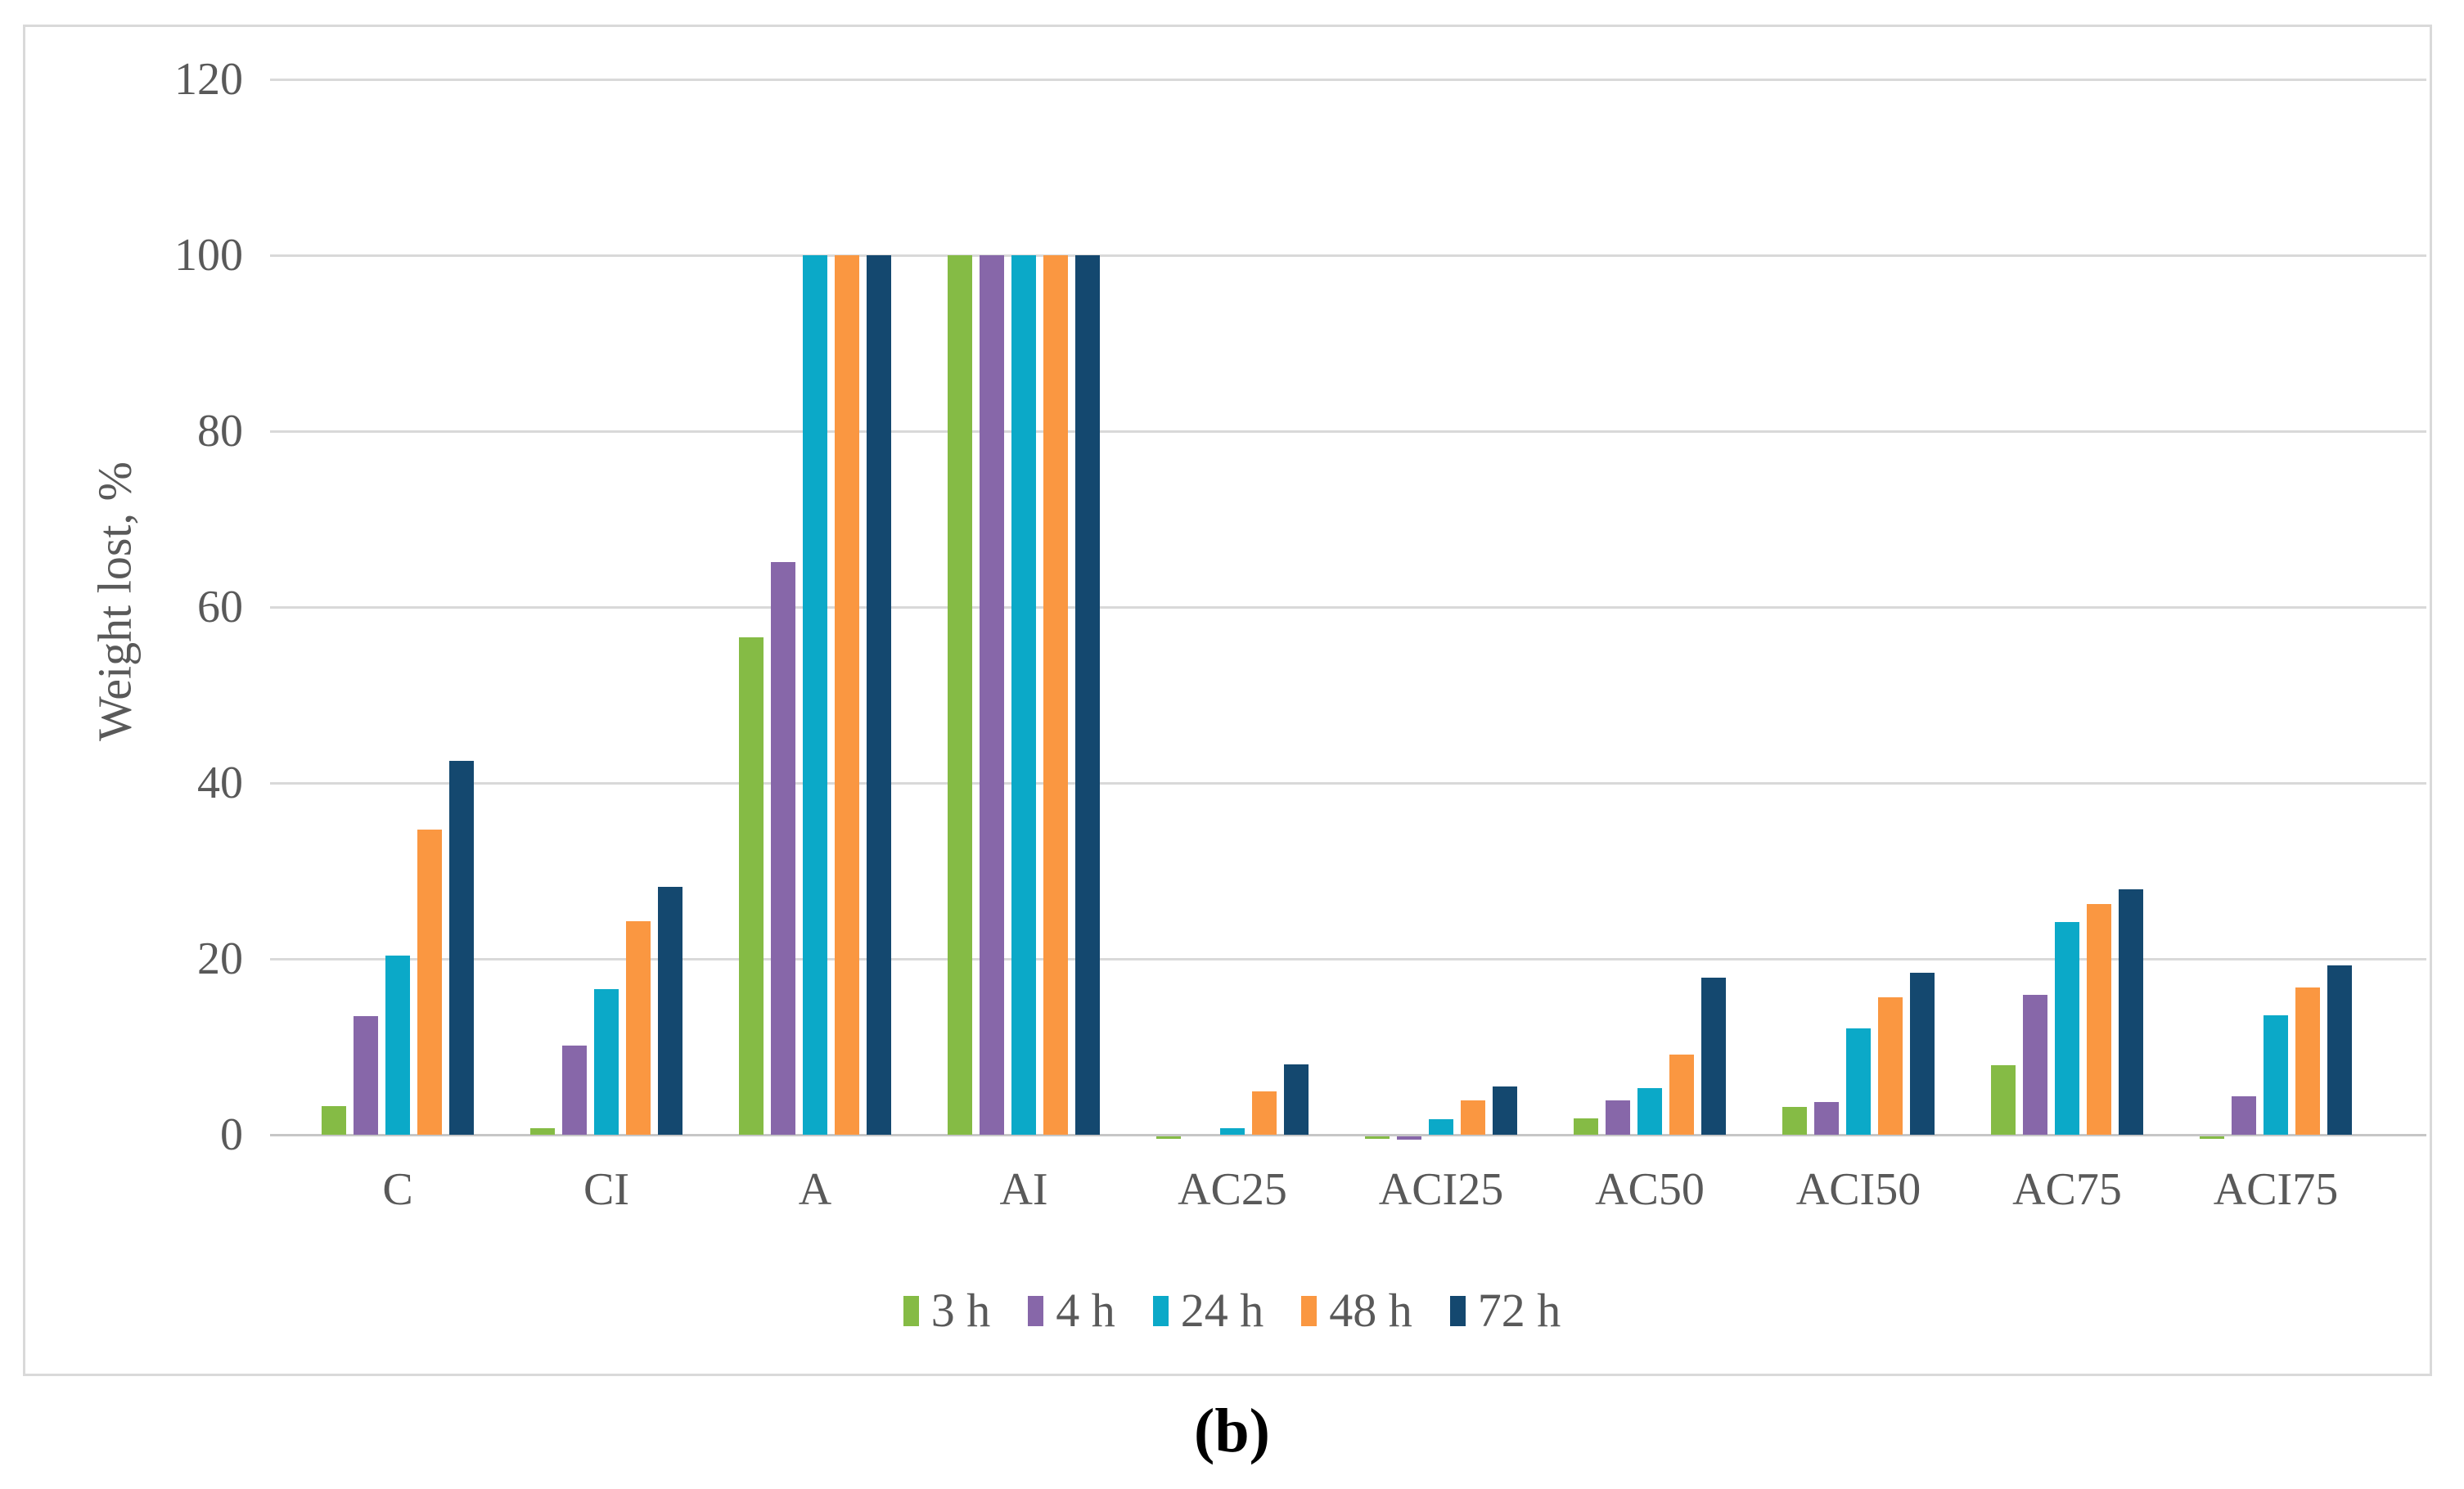 The width and height of the screenshot is (2464, 1489). What do you see at coordinates (2307, 1061) in the screenshot?
I see `bar-ACI75-48h` at bounding box center [2307, 1061].